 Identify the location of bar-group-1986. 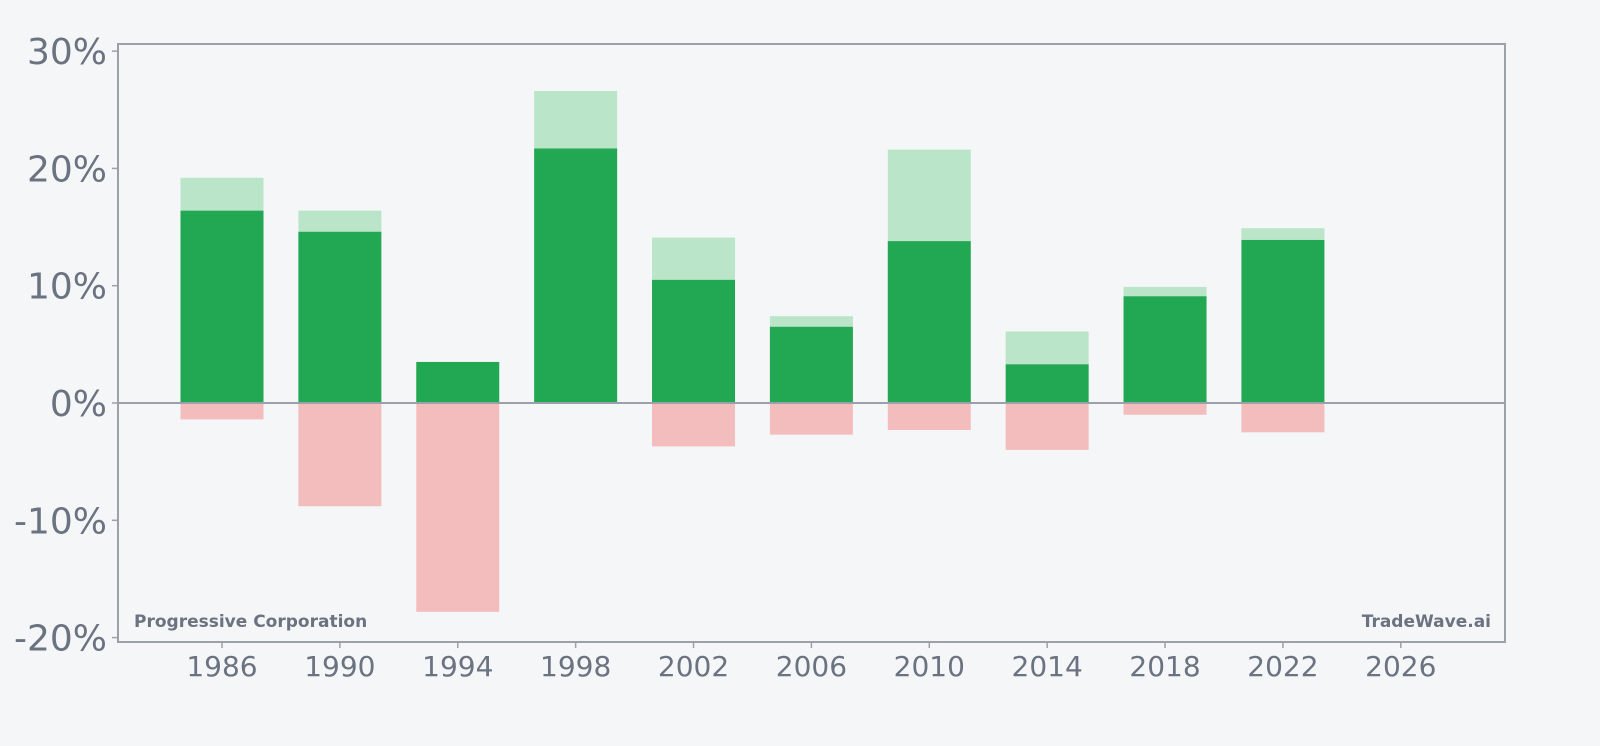
(222, 298).